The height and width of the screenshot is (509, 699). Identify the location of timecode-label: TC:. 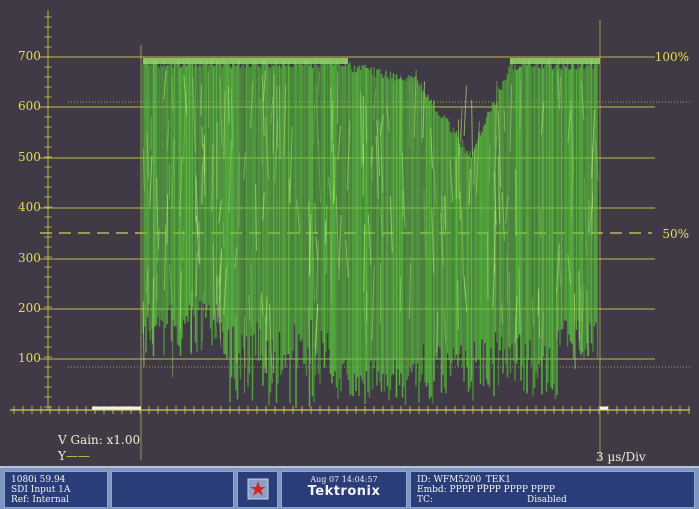
(425, 500).